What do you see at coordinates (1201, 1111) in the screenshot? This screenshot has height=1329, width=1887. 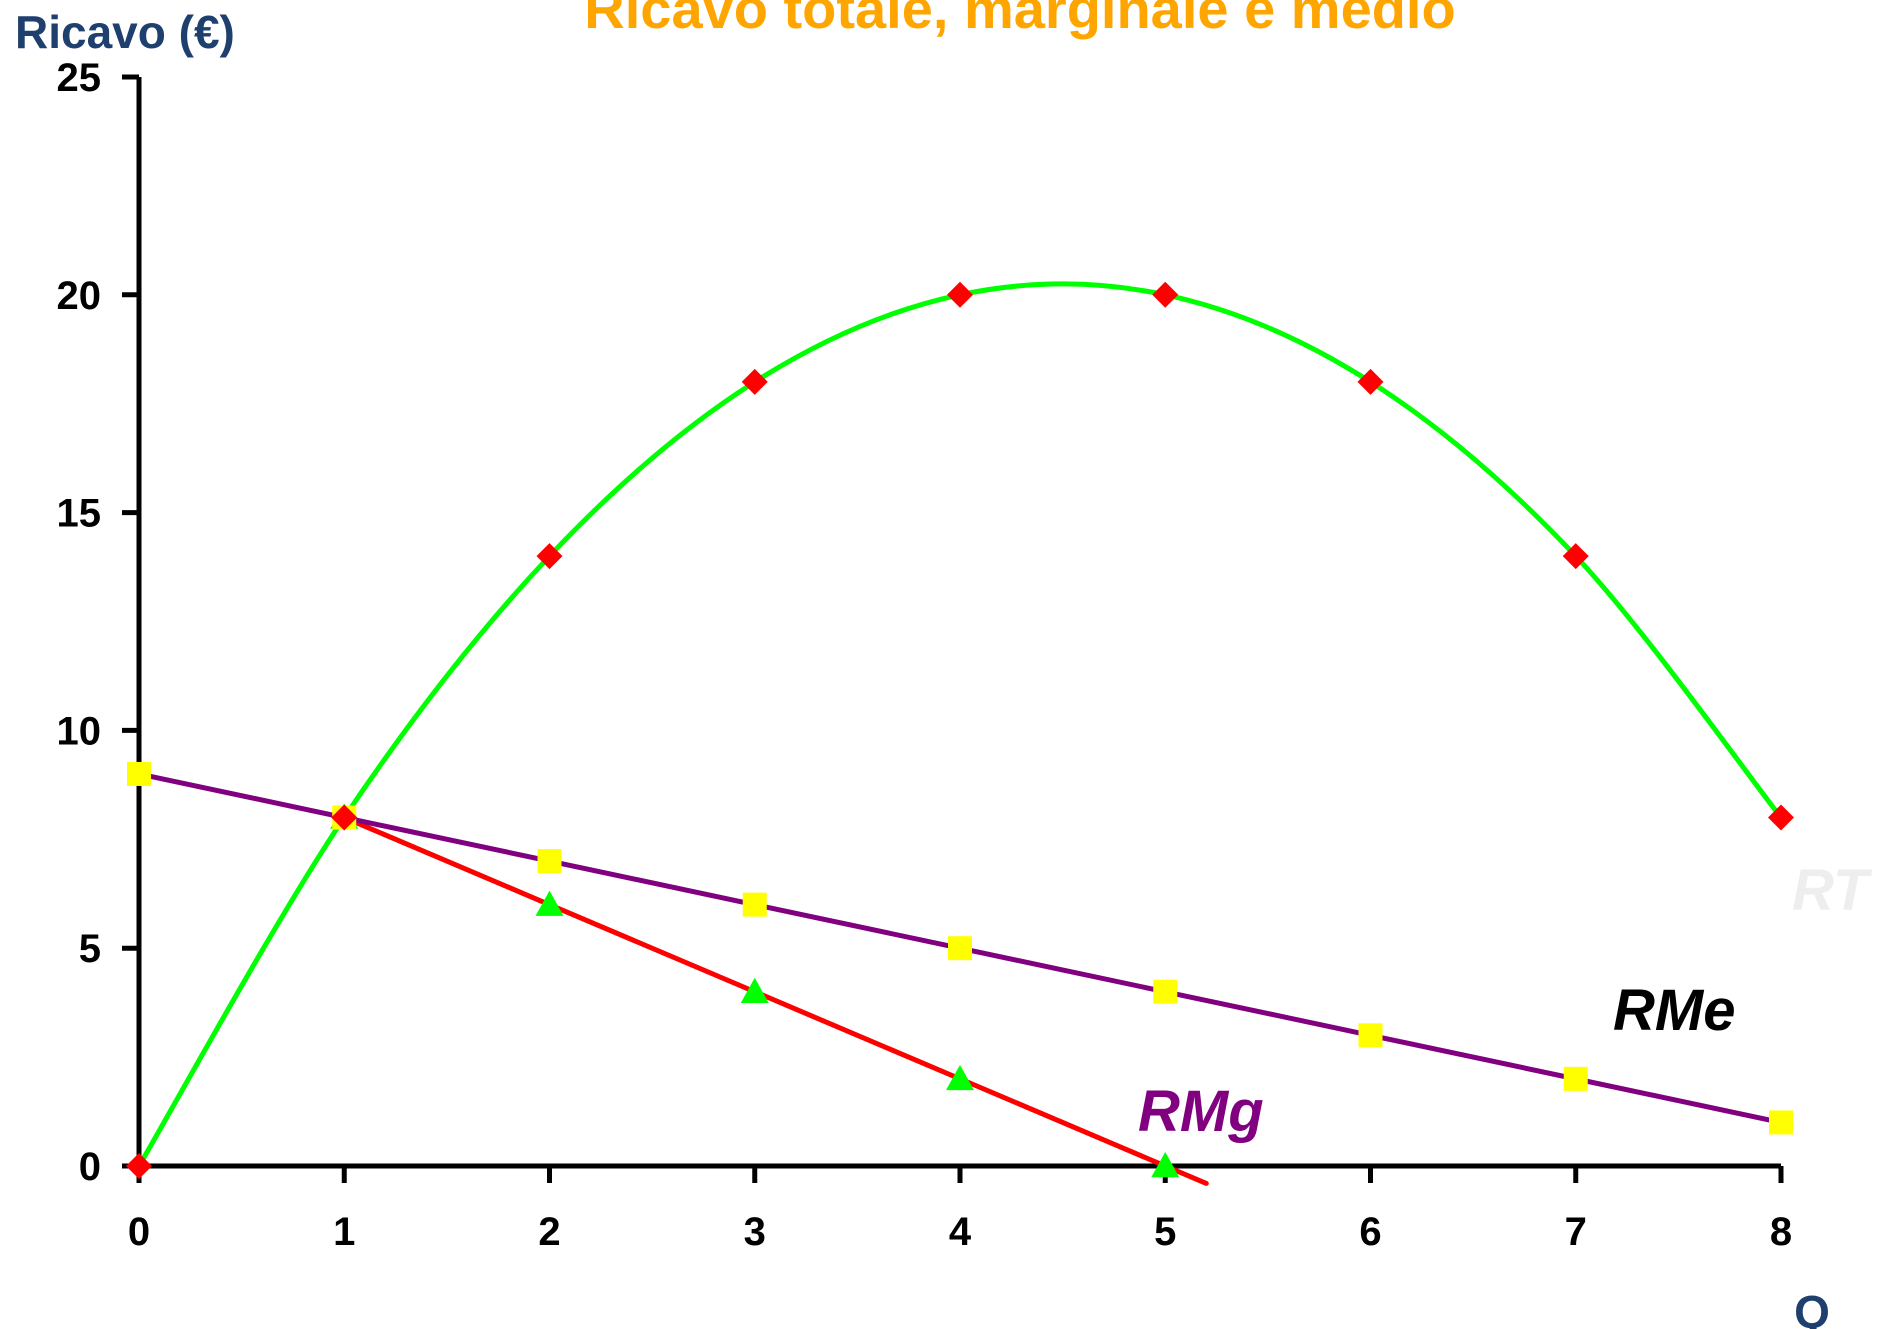 I see `series-label-rmg: RMg` at bounding box center [1201, 1111].